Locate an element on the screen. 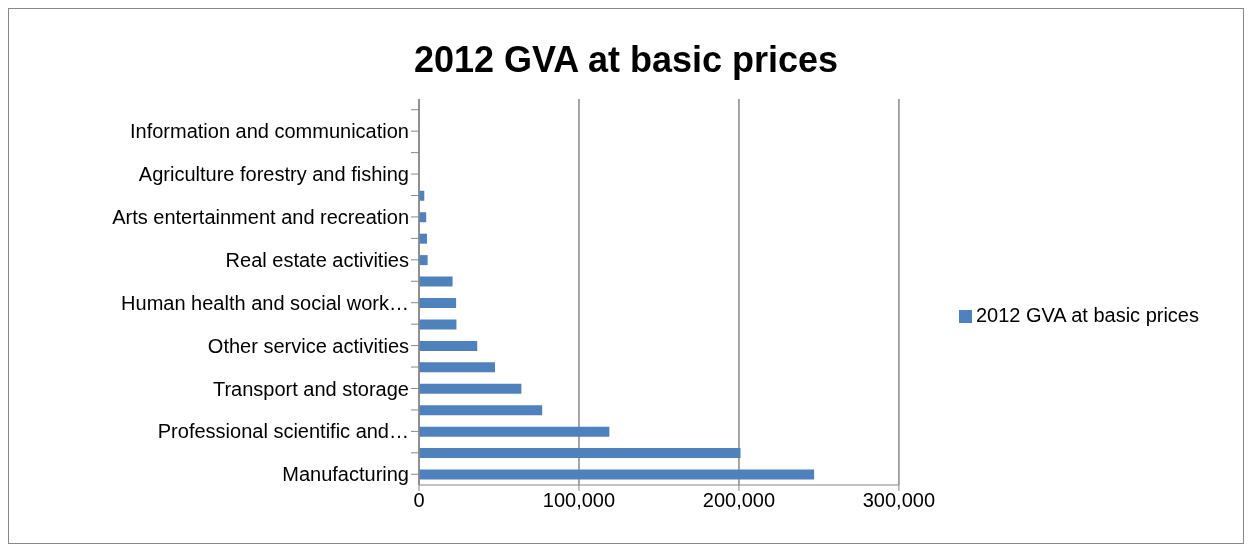 The width and height of the screenshot is (1250, 550). x-tick-label: 300,000 is located at coordinates (899, 500).